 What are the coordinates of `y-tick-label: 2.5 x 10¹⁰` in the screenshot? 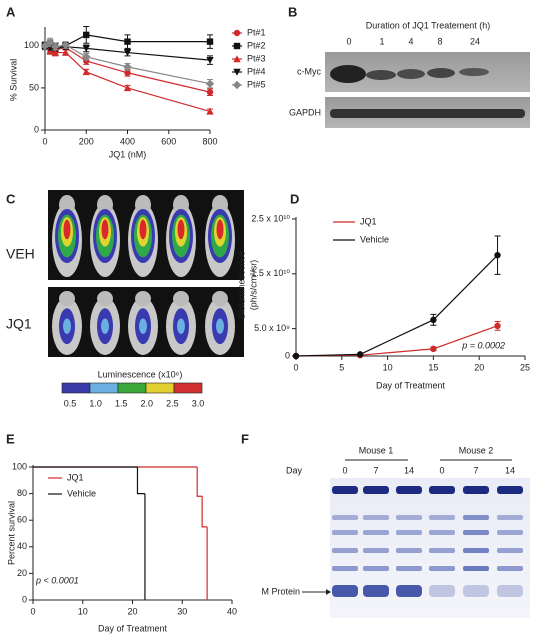 It's located at (270, 218).